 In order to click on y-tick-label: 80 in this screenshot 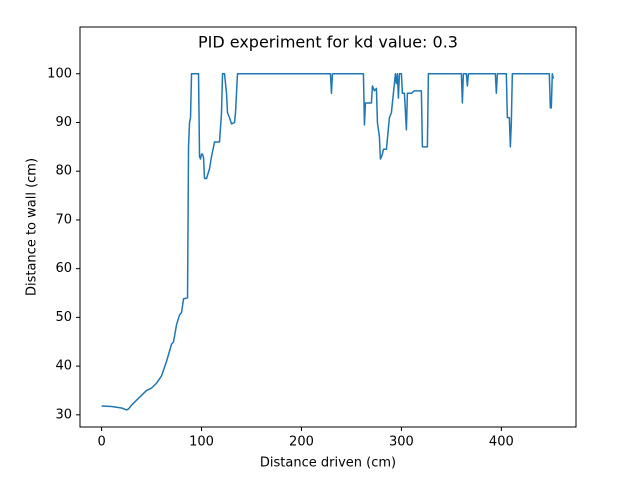, I will do `click(63, 171)`.